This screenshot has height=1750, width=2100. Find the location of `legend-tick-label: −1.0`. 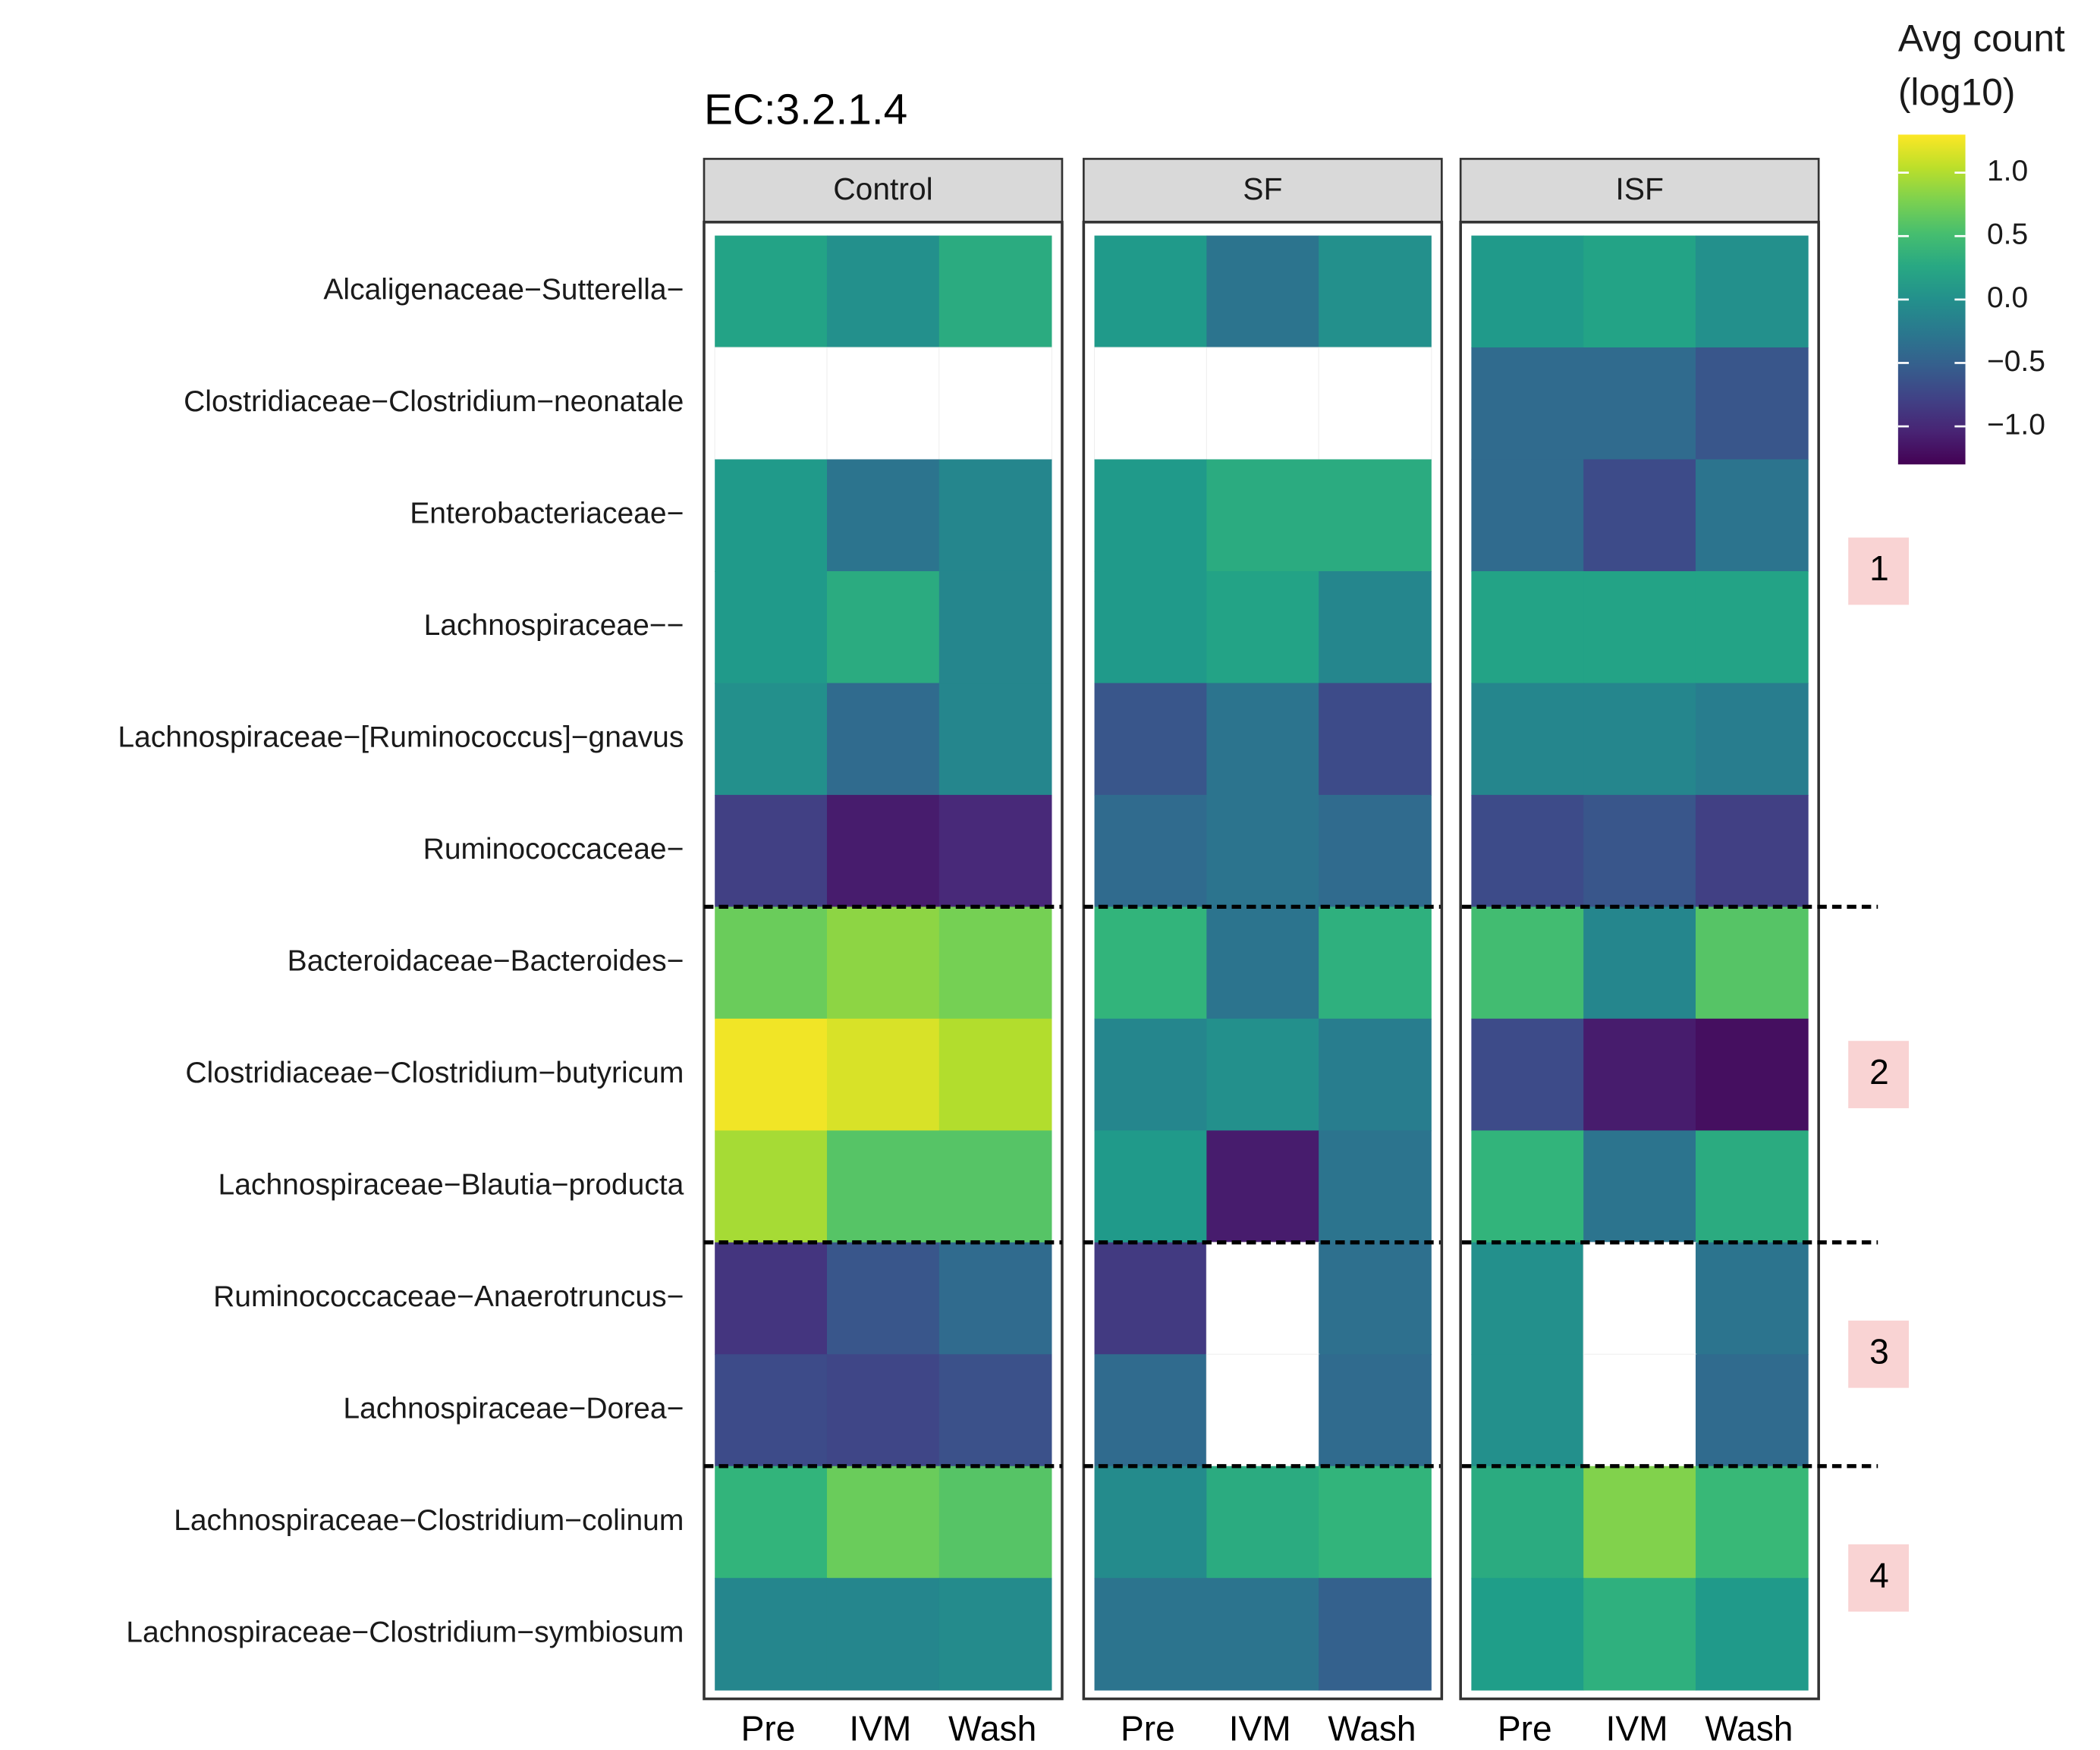

legend-tick-label: −1.0 is located at coordinates (2016, 424).